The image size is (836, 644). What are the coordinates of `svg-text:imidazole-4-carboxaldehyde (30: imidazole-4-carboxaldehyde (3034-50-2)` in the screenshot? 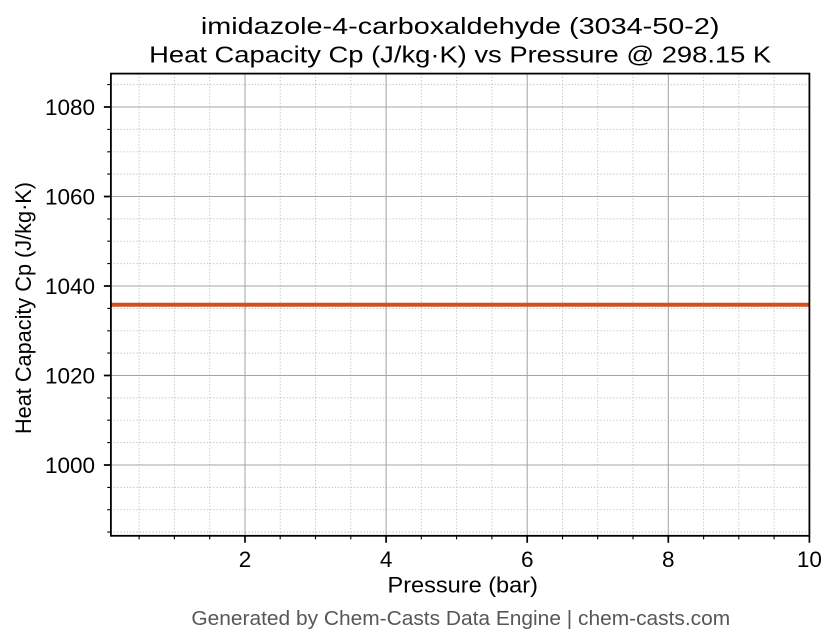 It's located at (460, 26).